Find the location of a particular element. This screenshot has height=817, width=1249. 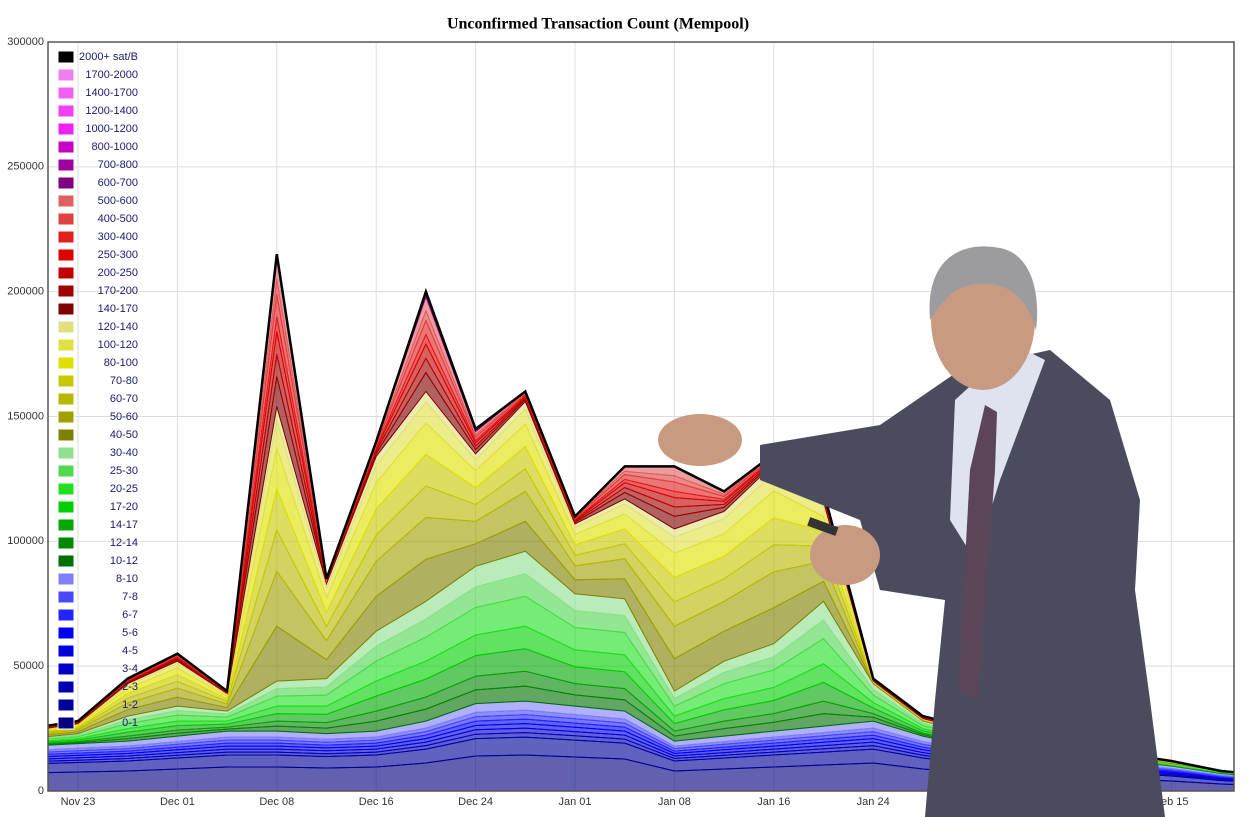

legend-label: 4-5 is located at coordinates (130, 651).